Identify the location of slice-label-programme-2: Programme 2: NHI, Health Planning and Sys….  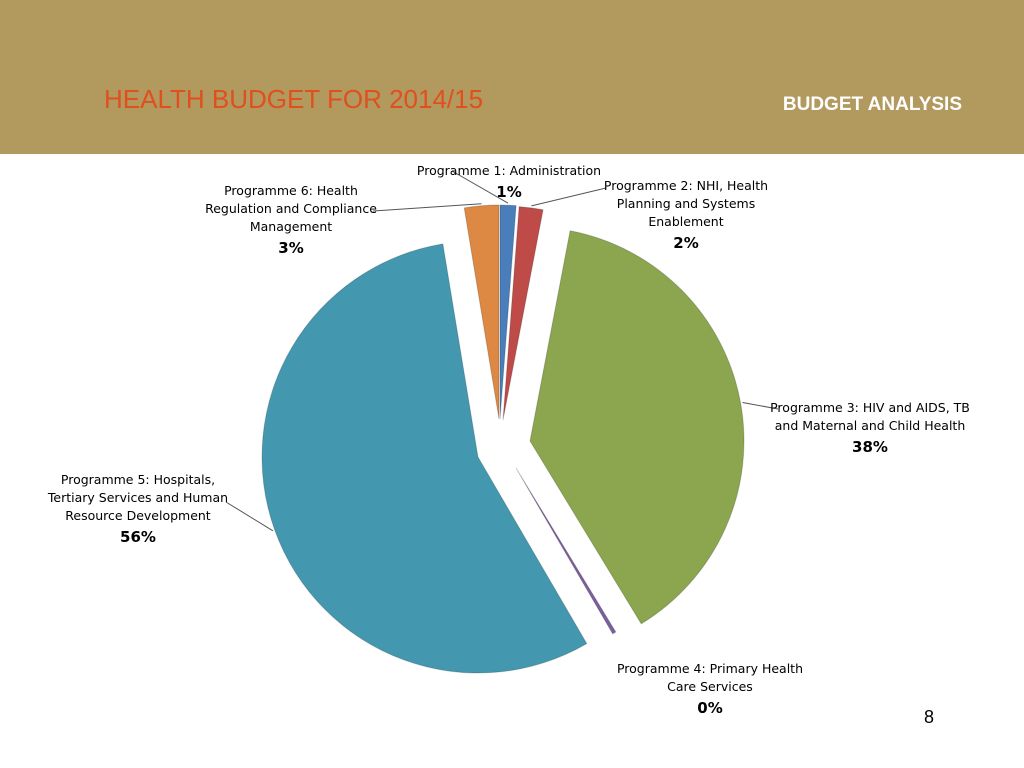
(686, 203).